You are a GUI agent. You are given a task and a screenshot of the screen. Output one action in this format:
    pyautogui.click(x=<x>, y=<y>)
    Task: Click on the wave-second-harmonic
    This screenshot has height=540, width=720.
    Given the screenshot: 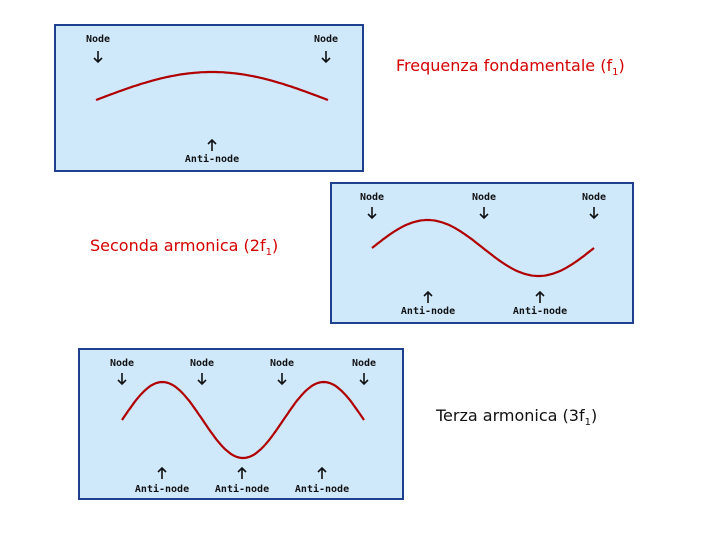 What is the action you would take?
    pyautogui.click(x=483, y=248)
    